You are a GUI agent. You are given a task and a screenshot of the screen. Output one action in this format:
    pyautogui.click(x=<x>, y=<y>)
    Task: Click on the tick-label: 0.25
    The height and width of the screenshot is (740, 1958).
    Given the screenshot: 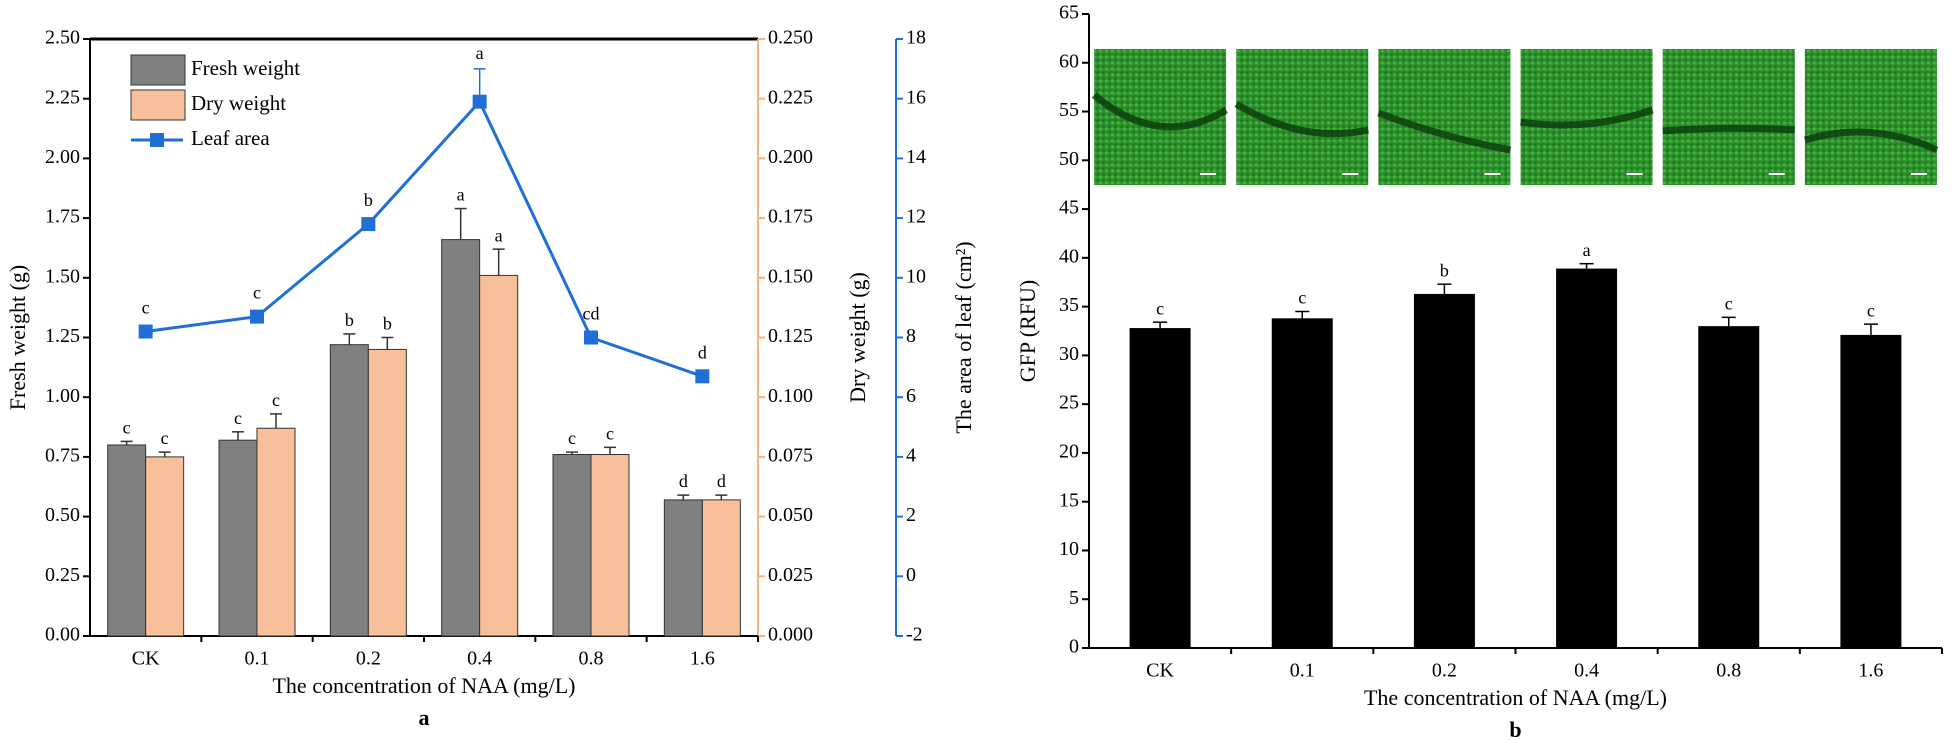 What is the action you would take?
    pyautogui.click(x=62, y=575)
    